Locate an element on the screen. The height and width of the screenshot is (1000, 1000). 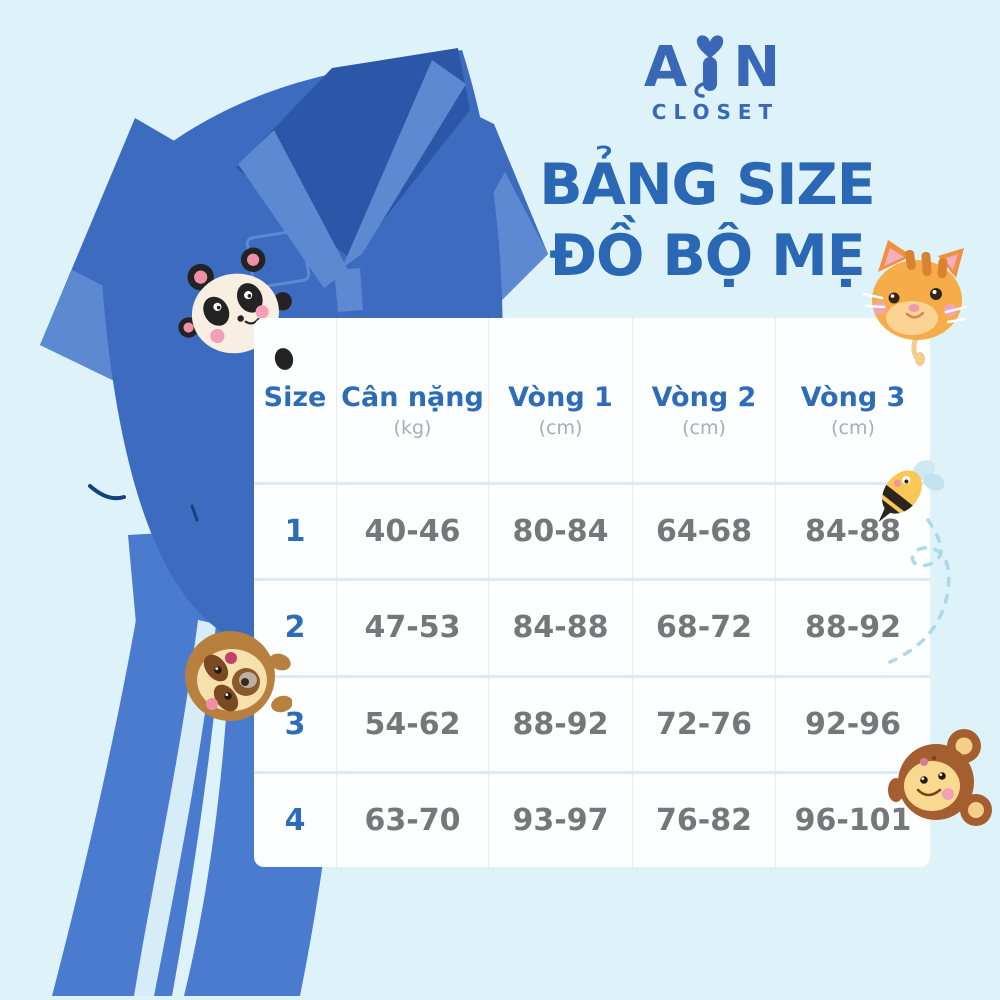
table-cell: 96-101 is located at coordinates (852, 818).